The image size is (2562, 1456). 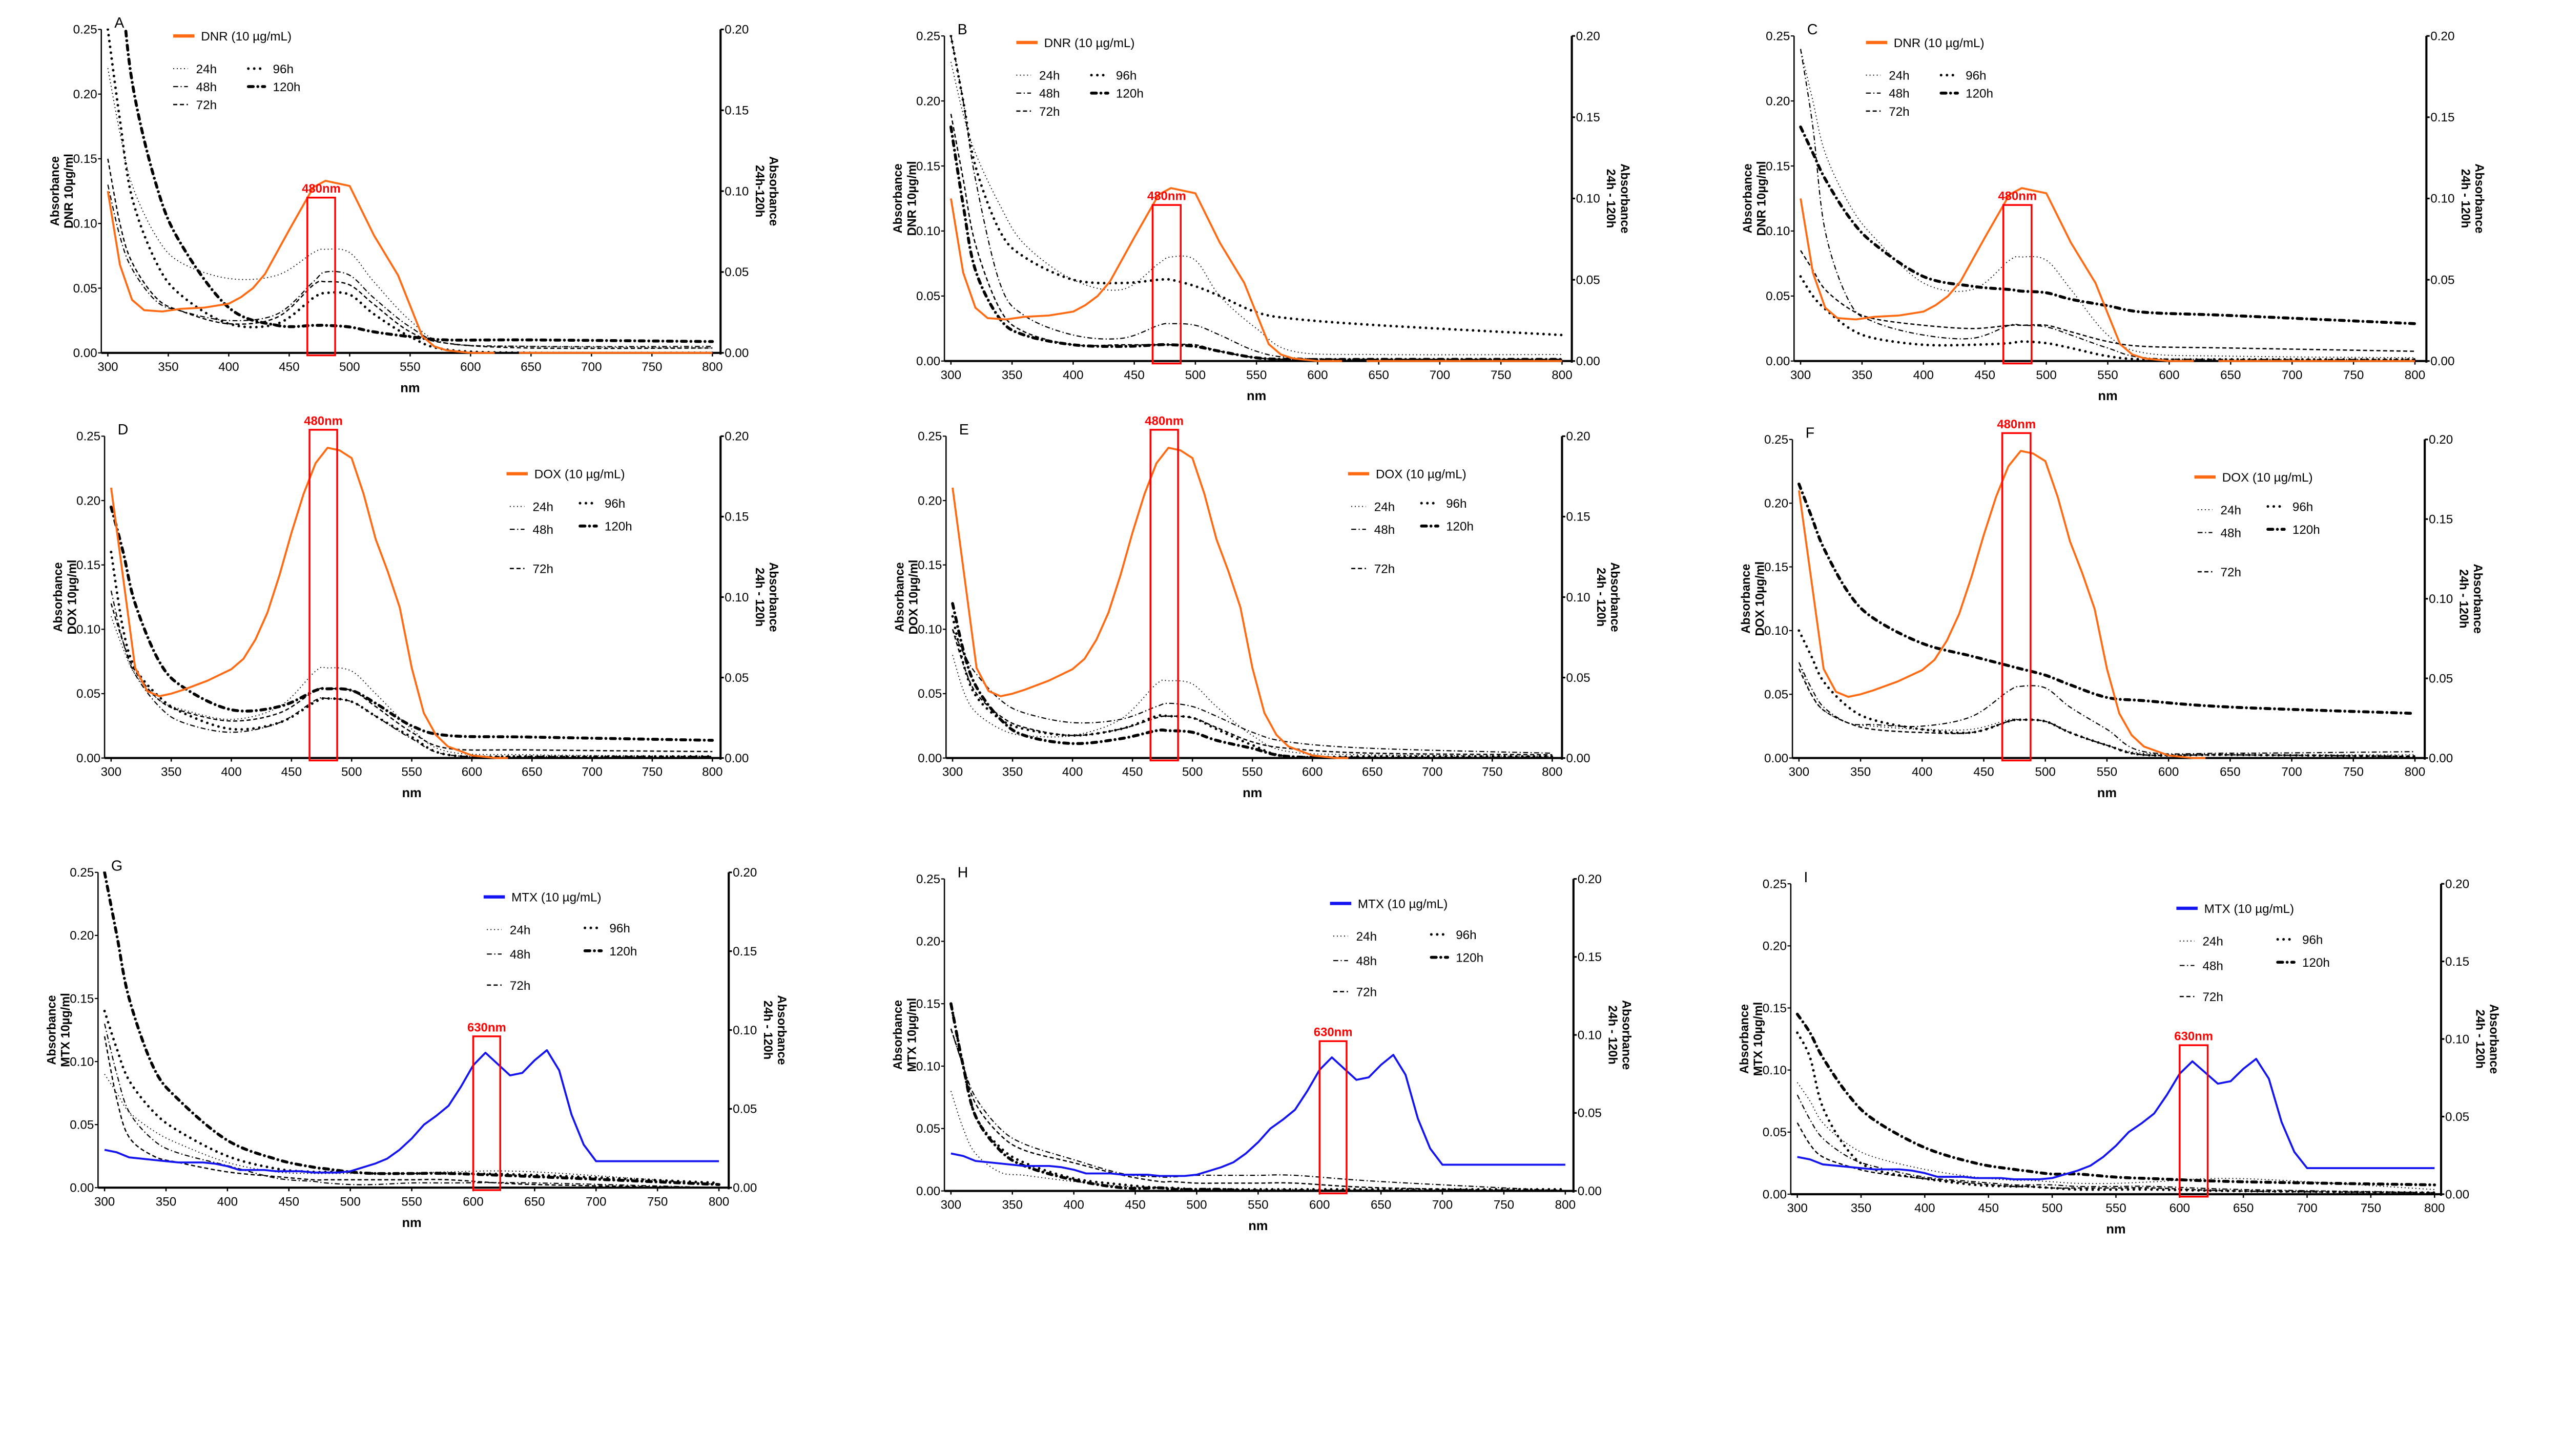 I want to click on legend-drug-label: DNR (10 µg/mL), so click(x=1939, y=43).